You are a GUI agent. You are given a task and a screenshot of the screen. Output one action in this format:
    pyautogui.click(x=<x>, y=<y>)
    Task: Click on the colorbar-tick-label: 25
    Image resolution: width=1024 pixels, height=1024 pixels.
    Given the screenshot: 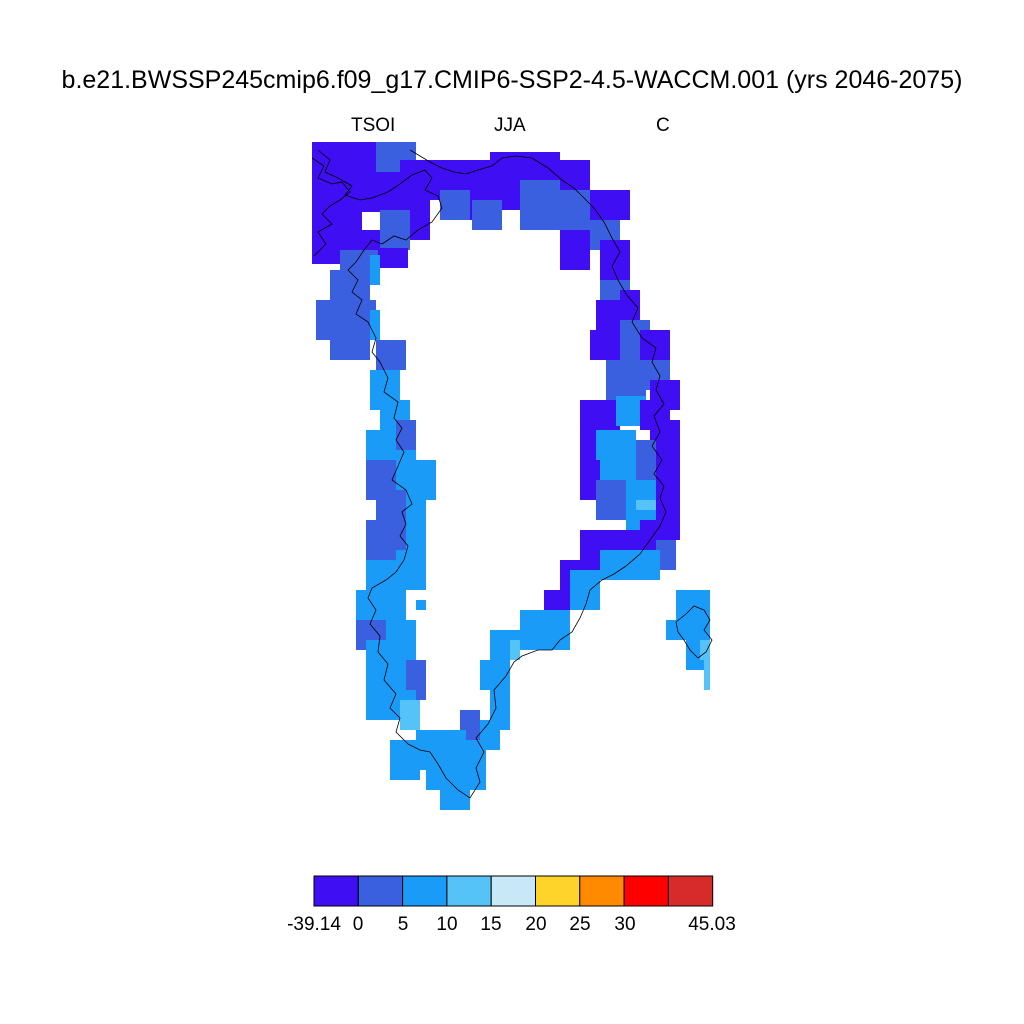 What is the action you would take?
    pyautogui.click(x=579, y=924)
    